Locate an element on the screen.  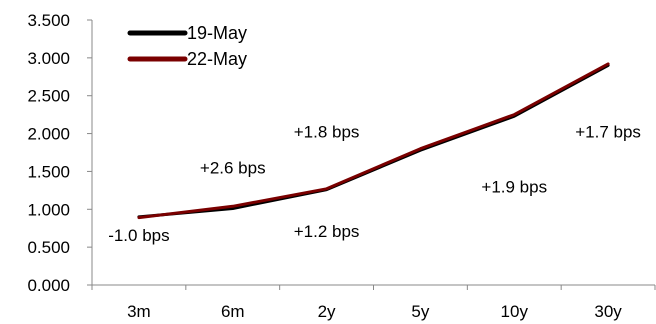
annotation-label: -1.0 bps is located at coordinates (138, 235).